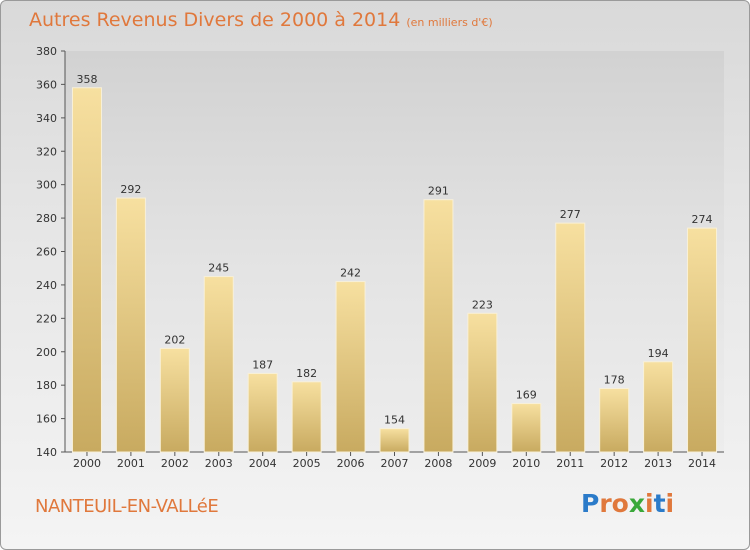  What do you see at coordinates (482, 304) in the screenshot?
I see `data-label: 223` at bounding box center [482, 304].